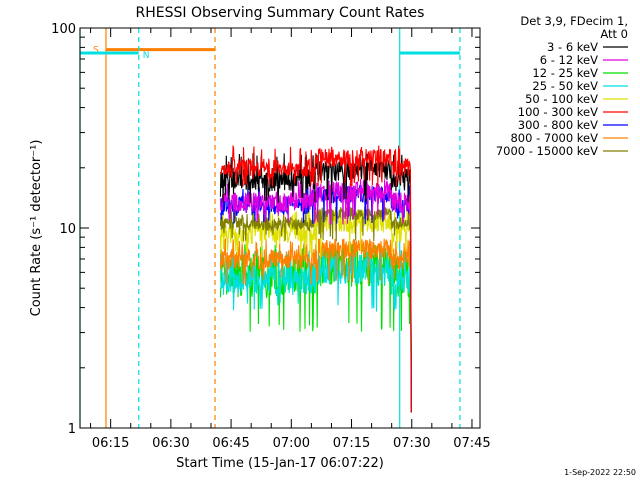  What do you see at coordinates (574, 21) in the screenshot?
I see `legend-header-line-1: Det 3,9, FDecim 1,` at bounding box center [574, 21].